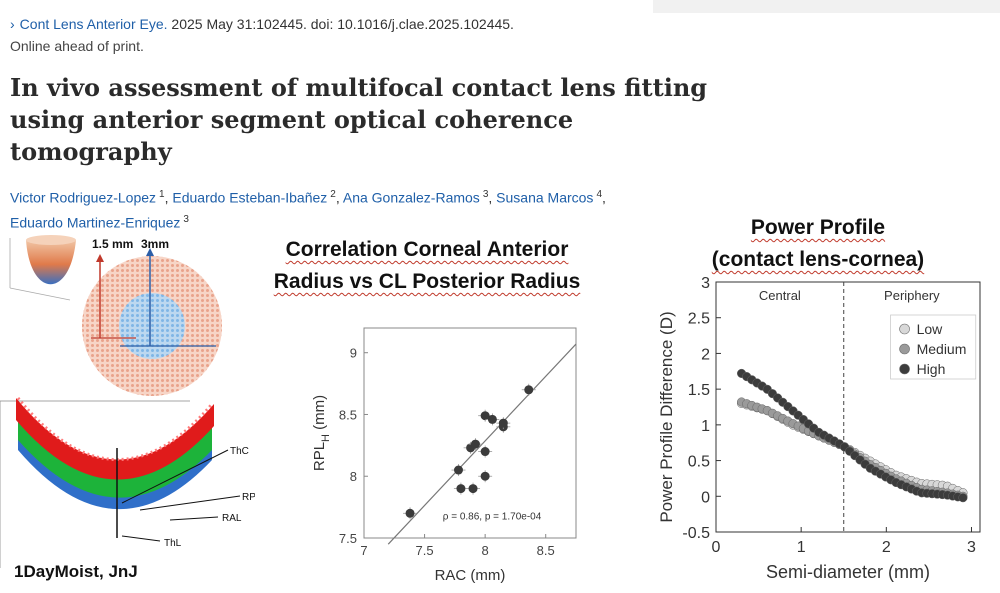  What do you see at coordinates (127, 482) in the screenshot?
I see `oct-layers-plot: ThC RPL RAL ThL` at bounding box center [127, 482].